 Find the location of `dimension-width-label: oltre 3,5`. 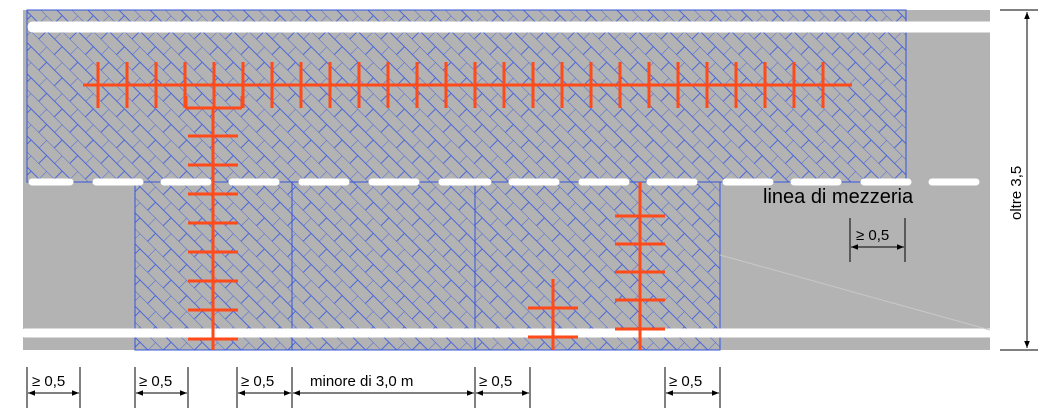

dimension-width-label: oltre 3,5 is located at coordinates (1016, 193).